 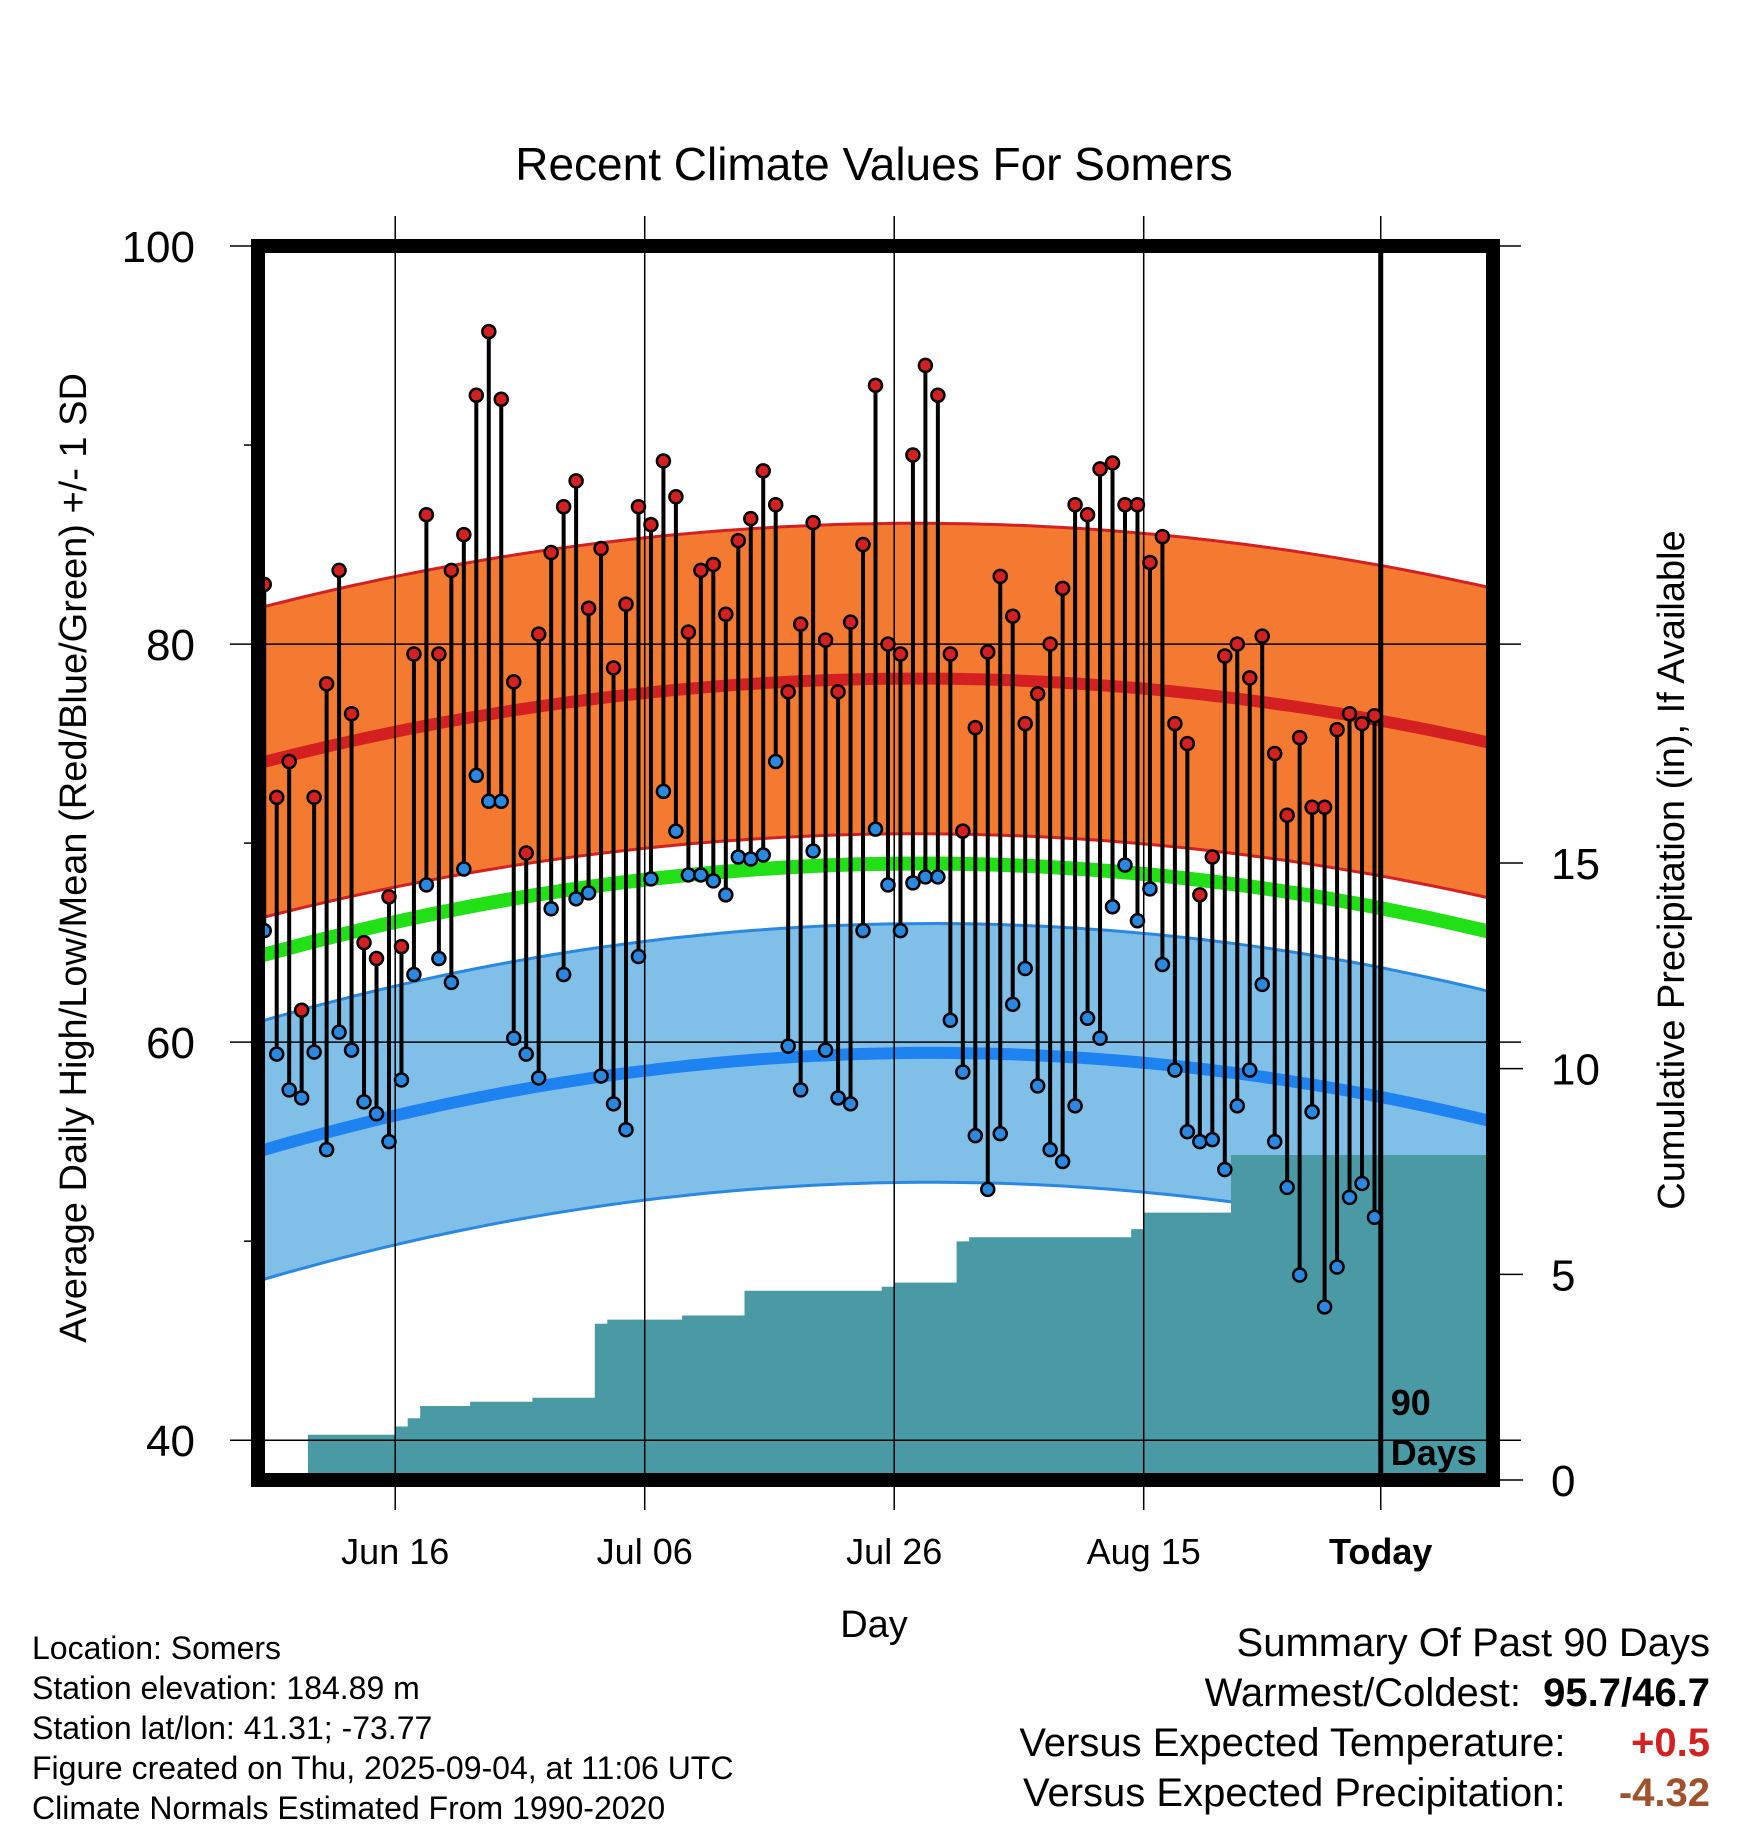 I want to click on low-band, so click(x=875, y=1102).